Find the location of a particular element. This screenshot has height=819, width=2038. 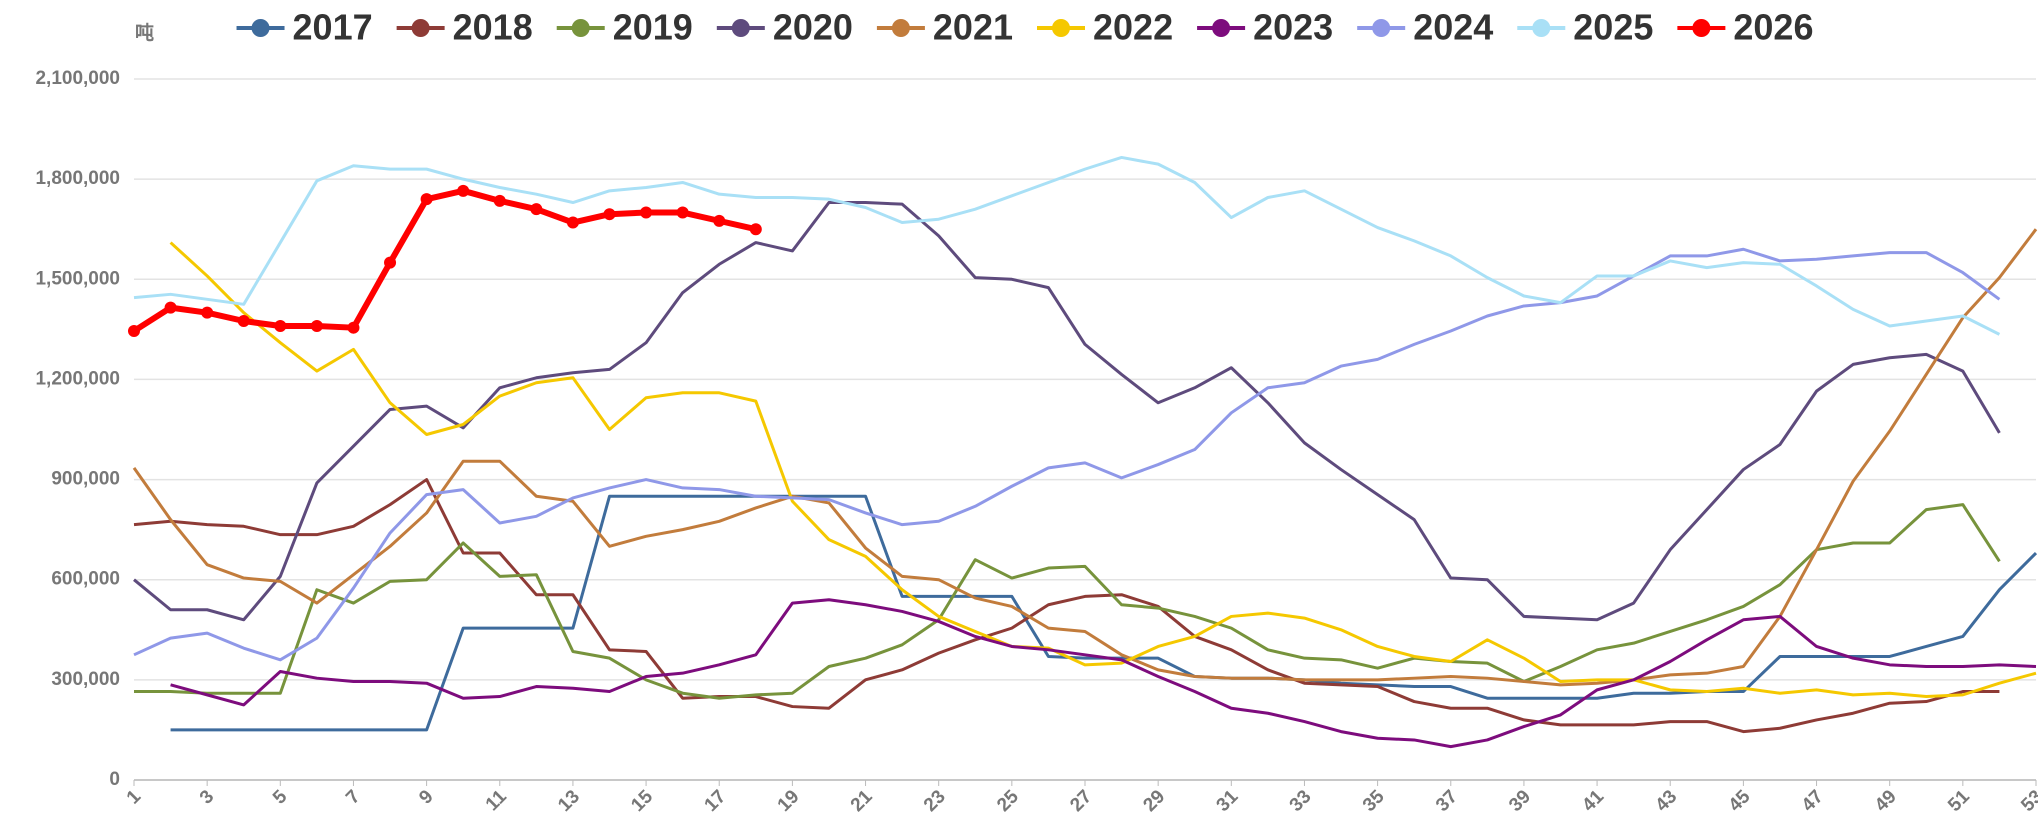

x-tick-label: 51 is located at coordinates (1959, 801).